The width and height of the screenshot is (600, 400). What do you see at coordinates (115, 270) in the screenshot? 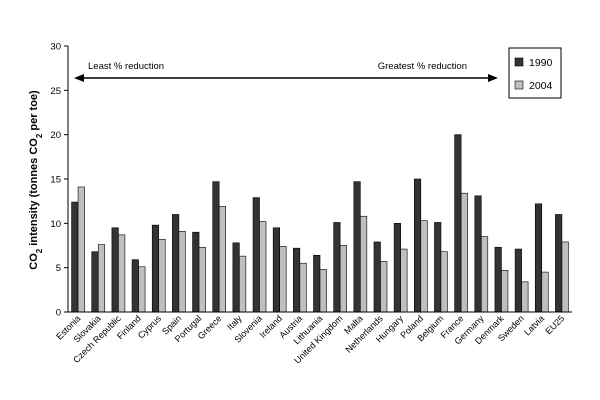
I see `bar-1990-czech-republic` at bounding box center [115, 270].